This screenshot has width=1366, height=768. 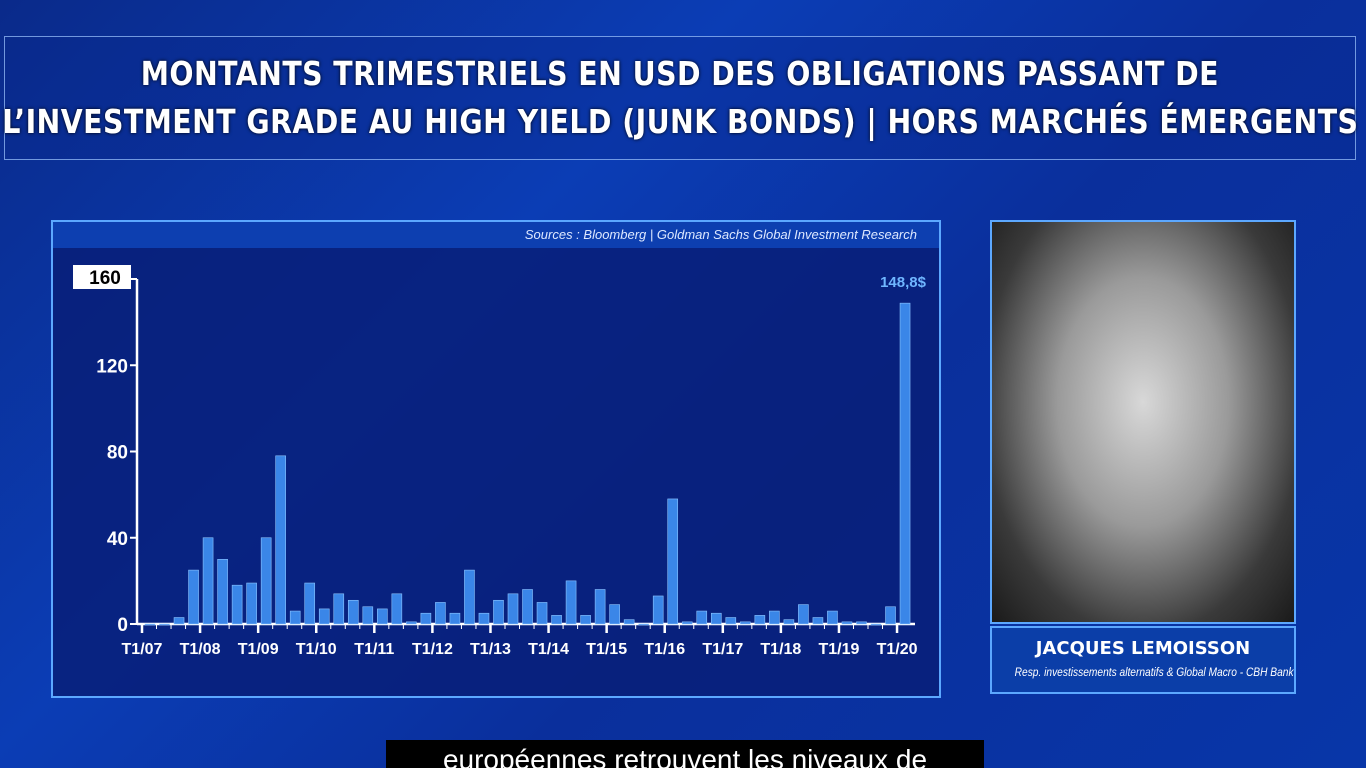 What do you see at coordinates (112, 366) in the screenshot?
I see `y-tick-label: 120` at bounding box center [112, 366].